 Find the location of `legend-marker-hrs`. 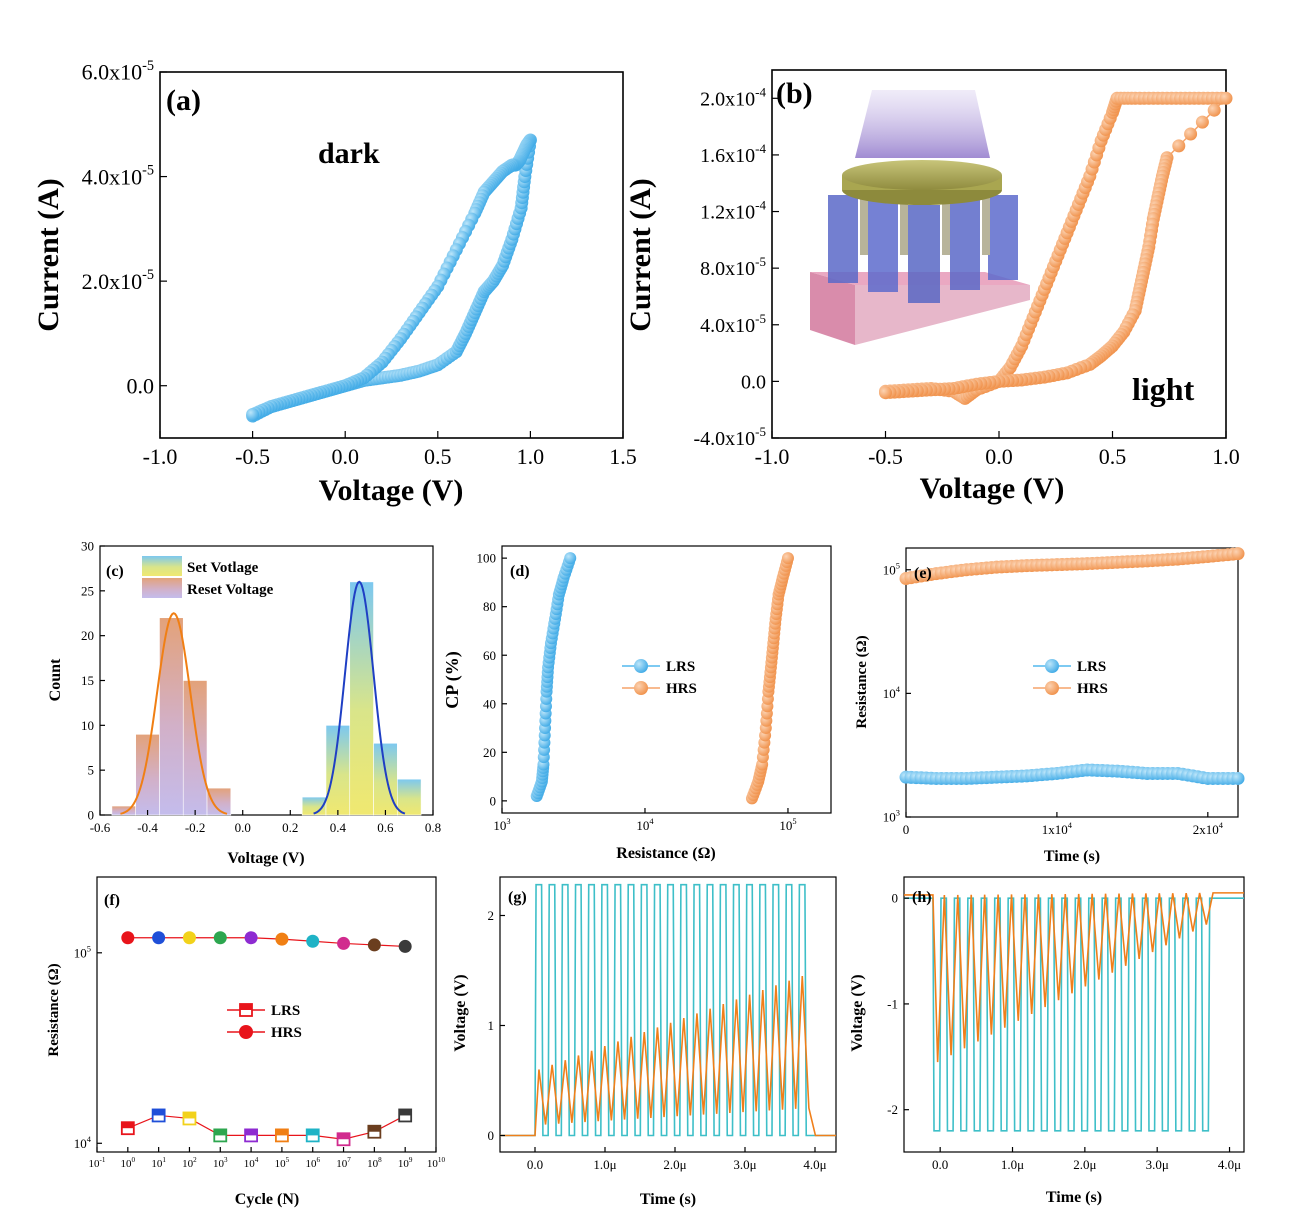

legend-marker-hrs is located at coordinates (246, 1032).